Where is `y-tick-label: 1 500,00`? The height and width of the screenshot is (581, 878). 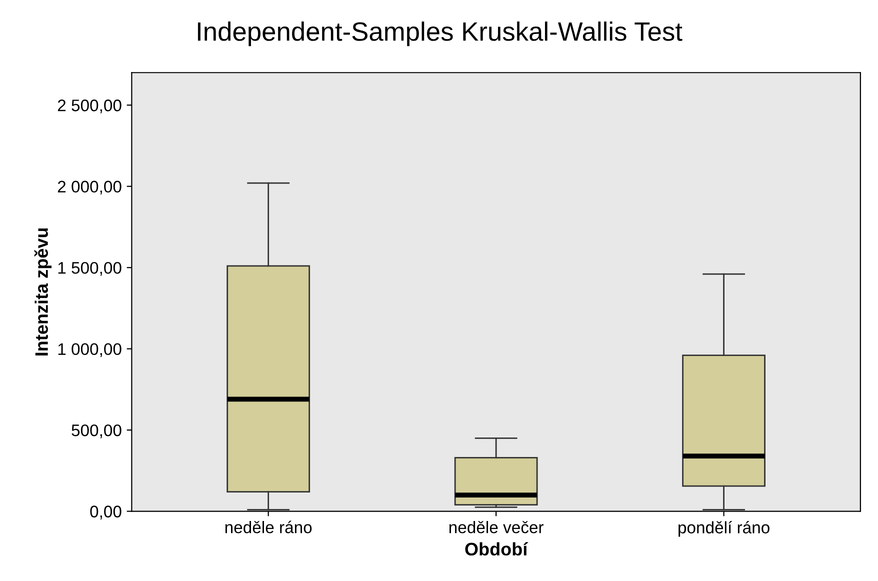
y-tick-label: 1 500,00 is located at coordinates (90, 269).